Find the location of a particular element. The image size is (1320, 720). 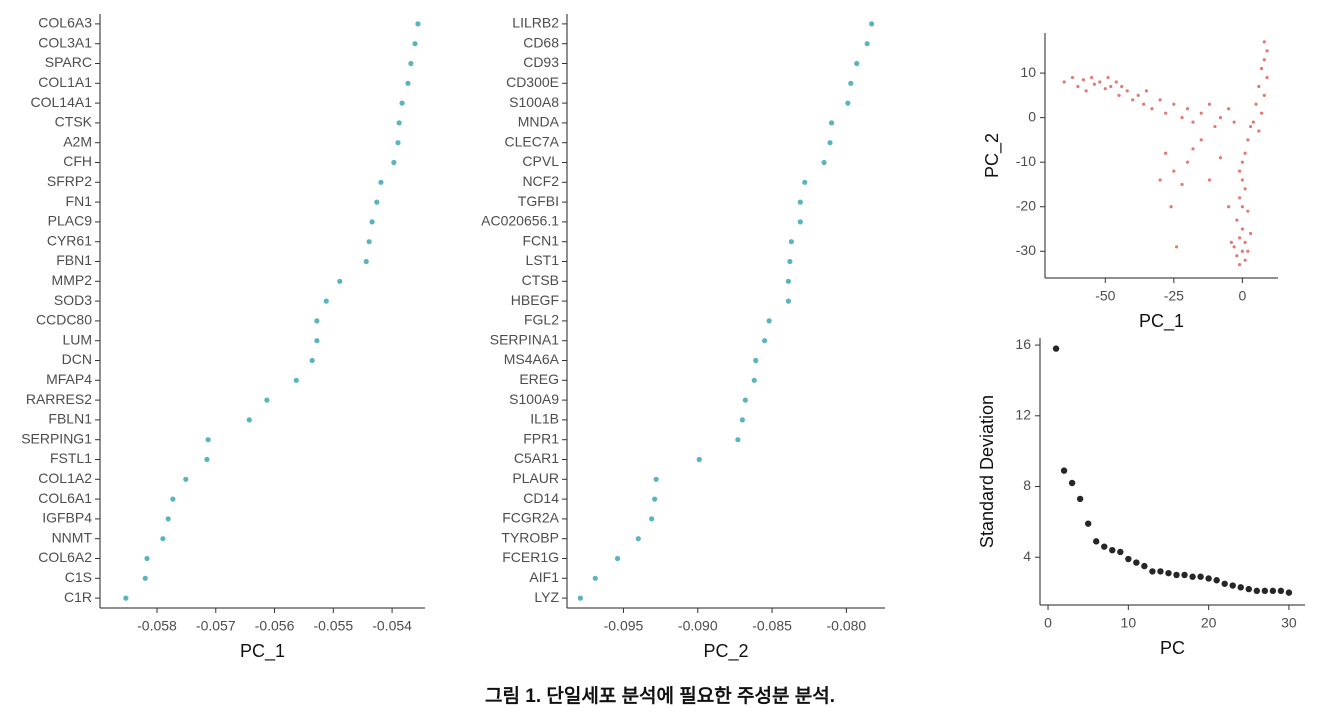

y-tick-label: MS4A6A is located at coordinates (532, 359).